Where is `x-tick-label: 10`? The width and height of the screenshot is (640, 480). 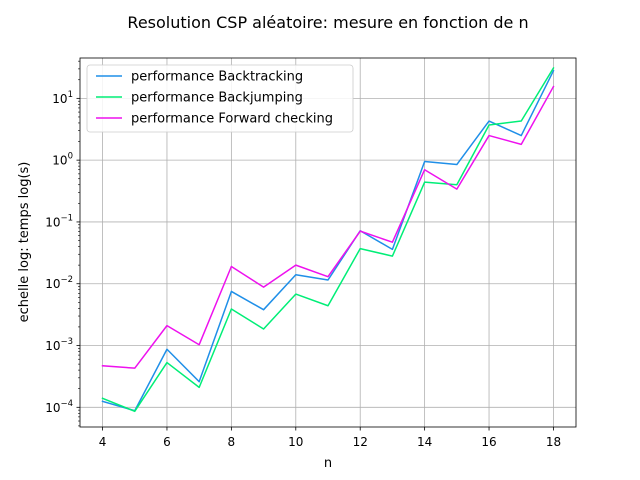 x-tick-label: 10 is located at coordinates (295, 442).